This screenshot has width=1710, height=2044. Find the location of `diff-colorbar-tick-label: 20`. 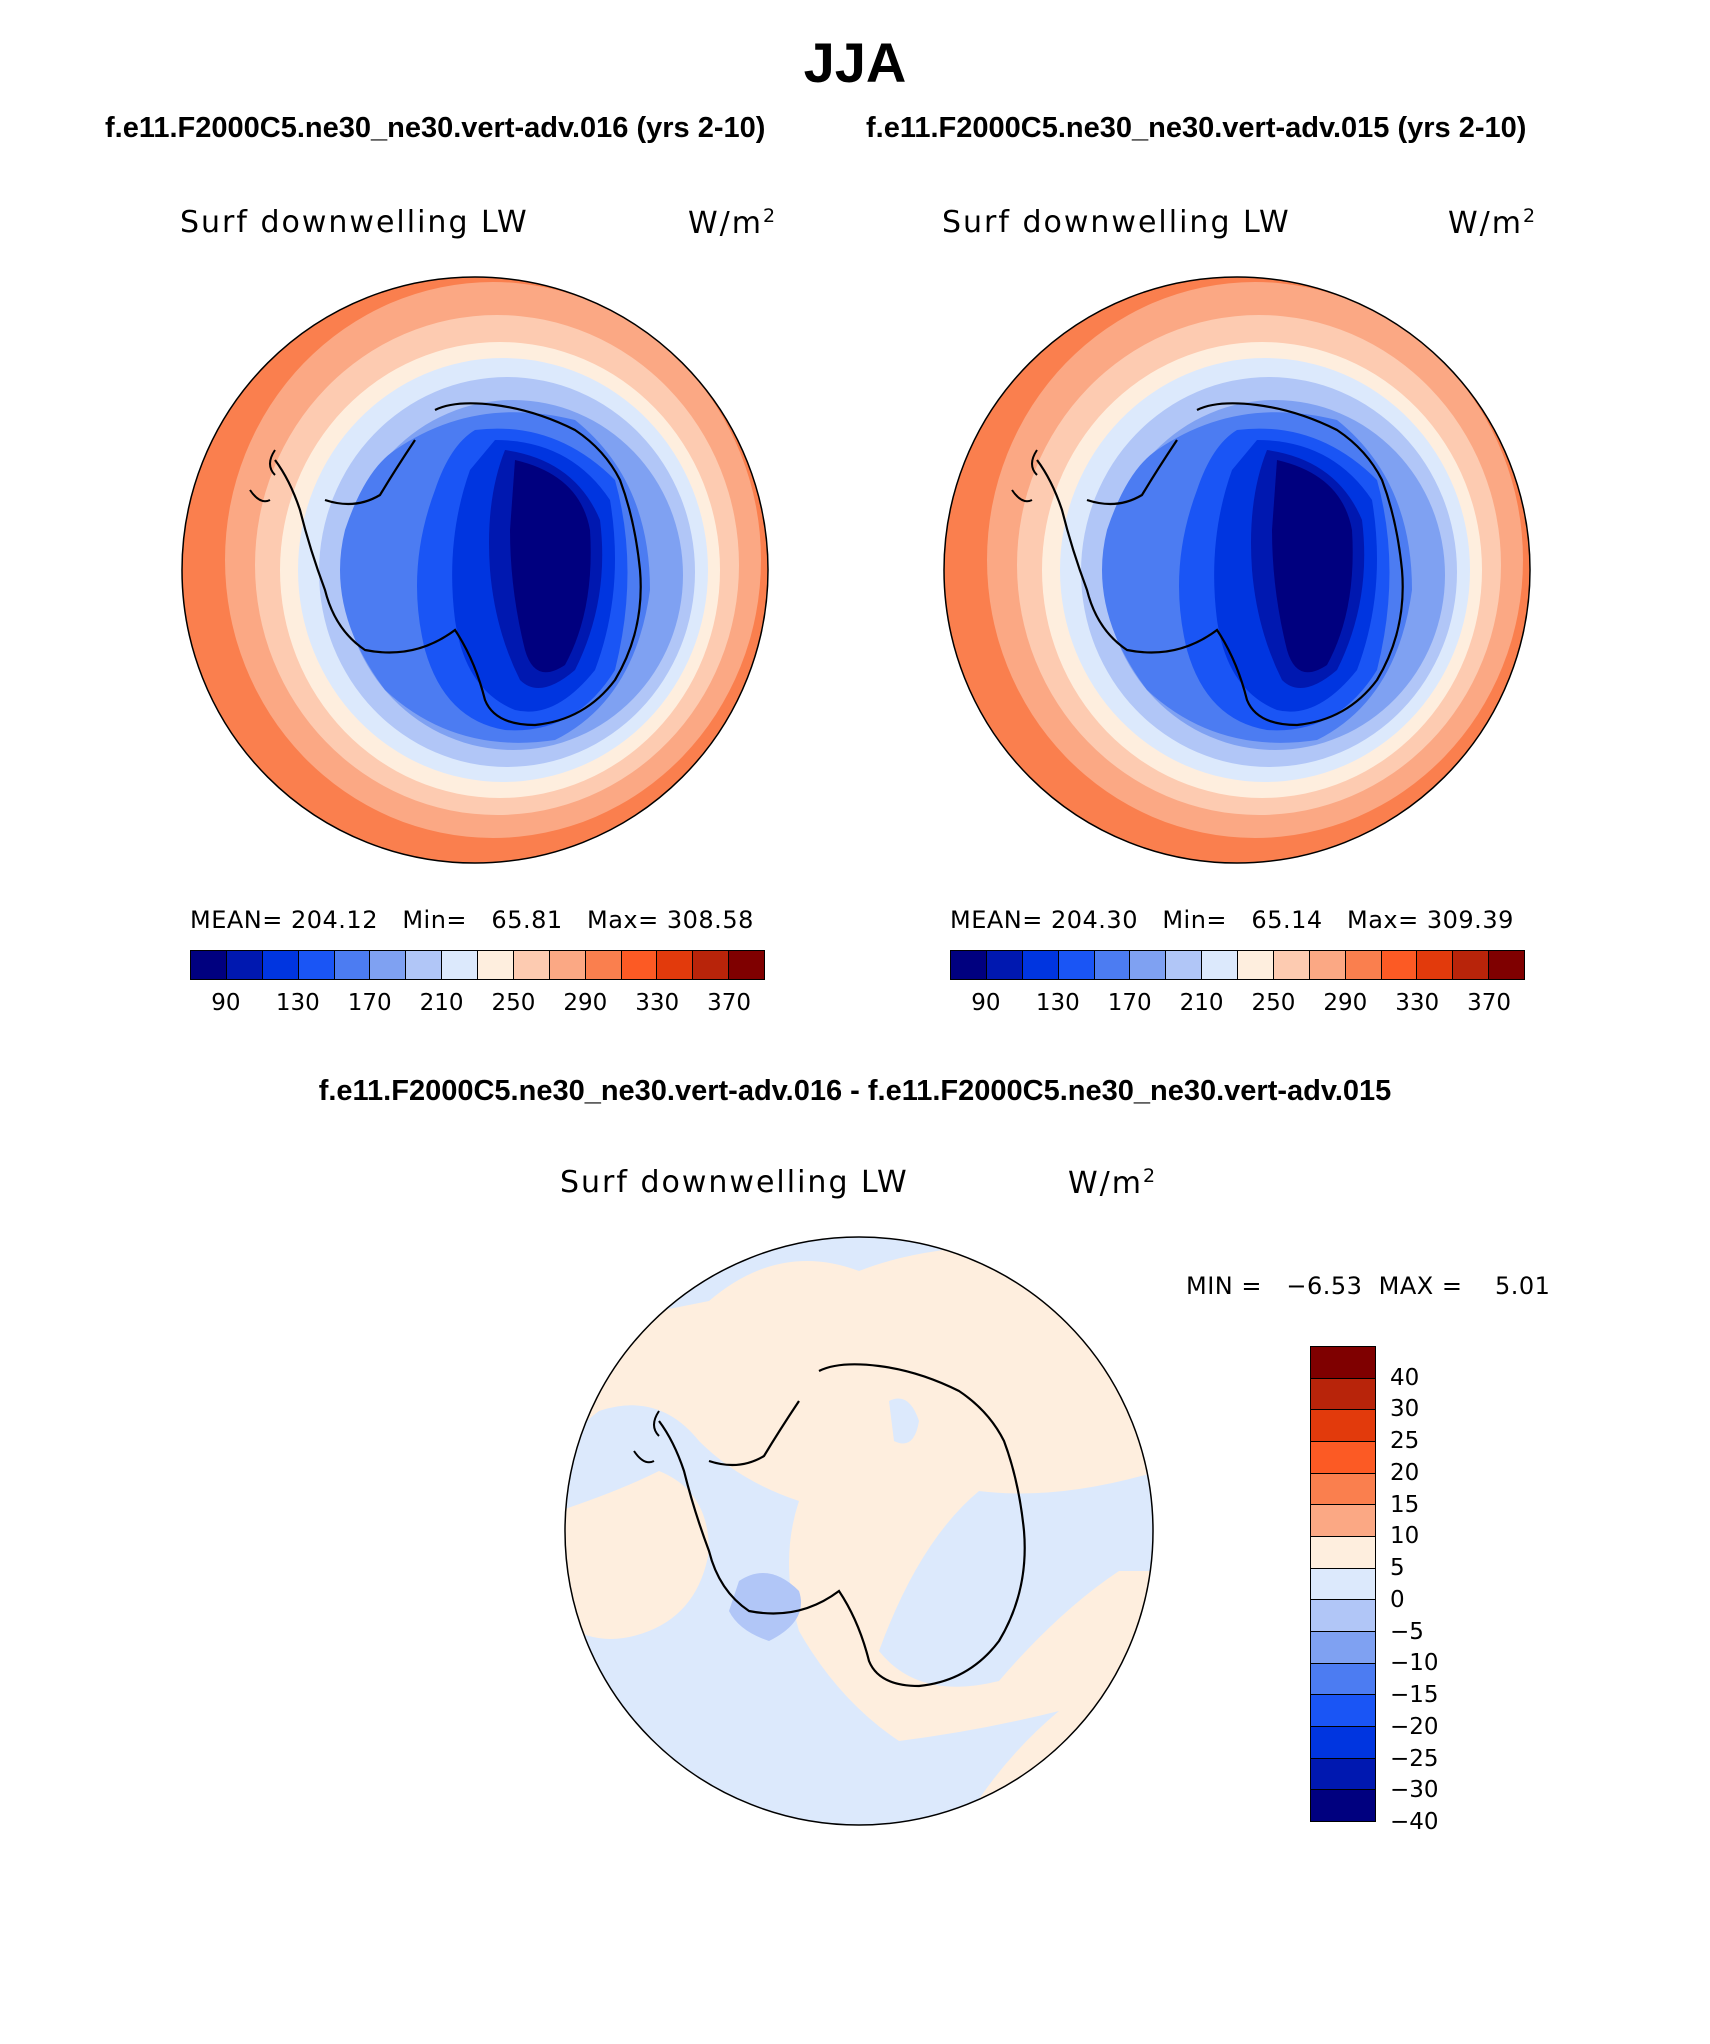

diff-colorbar-tick-label: 20 is located at coordinates (1405, 1472).